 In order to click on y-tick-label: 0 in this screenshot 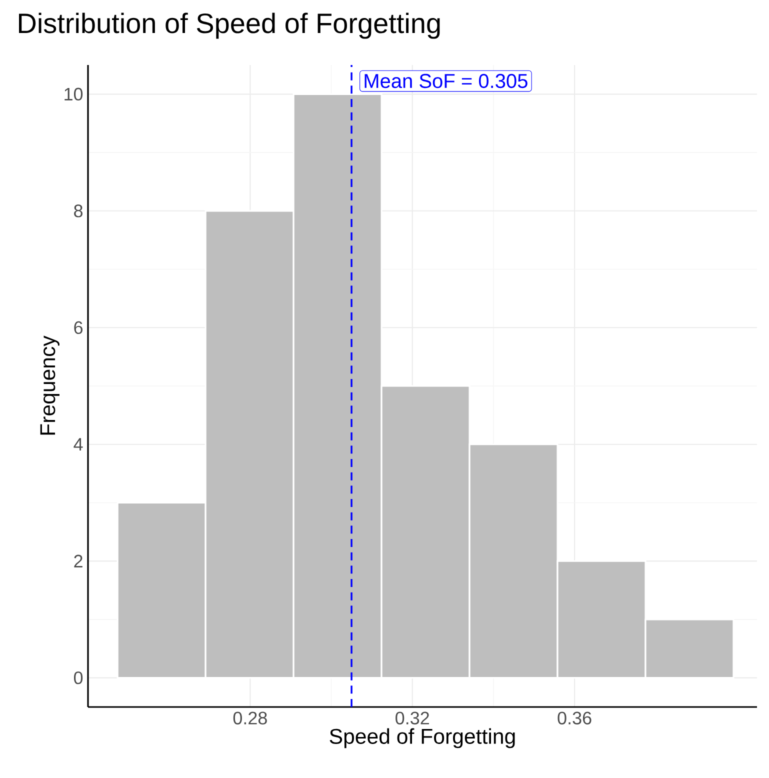, I will do `click(78, 677)`.